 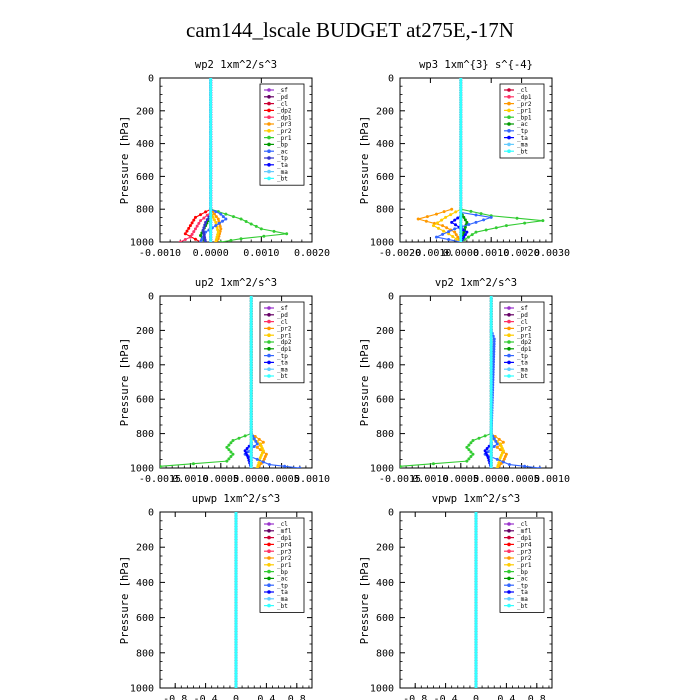 What do you see at coordinates (365, 382) in the screenshot?
I see `y-axis-label: Pressure [hPa]` at bounding box center [365, 382].